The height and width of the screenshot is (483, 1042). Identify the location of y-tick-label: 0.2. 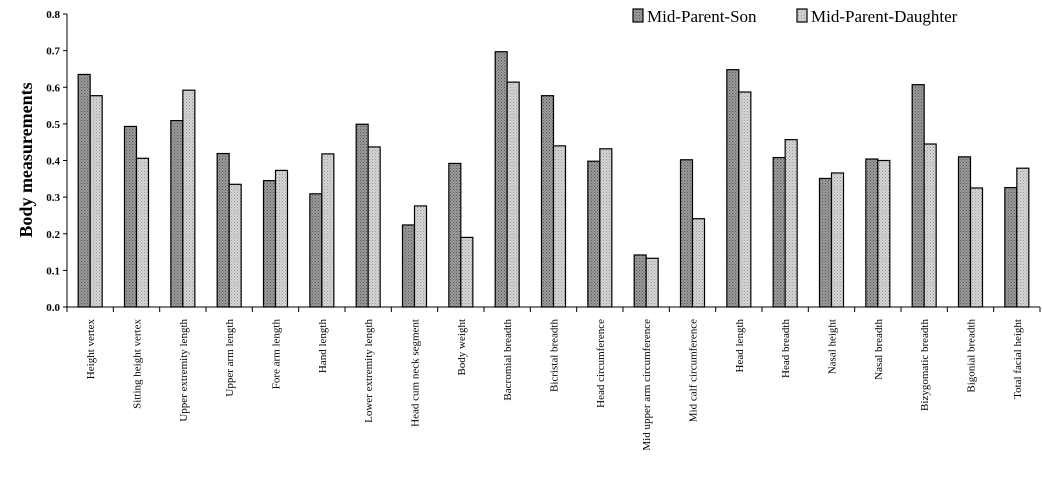
(53, 235).